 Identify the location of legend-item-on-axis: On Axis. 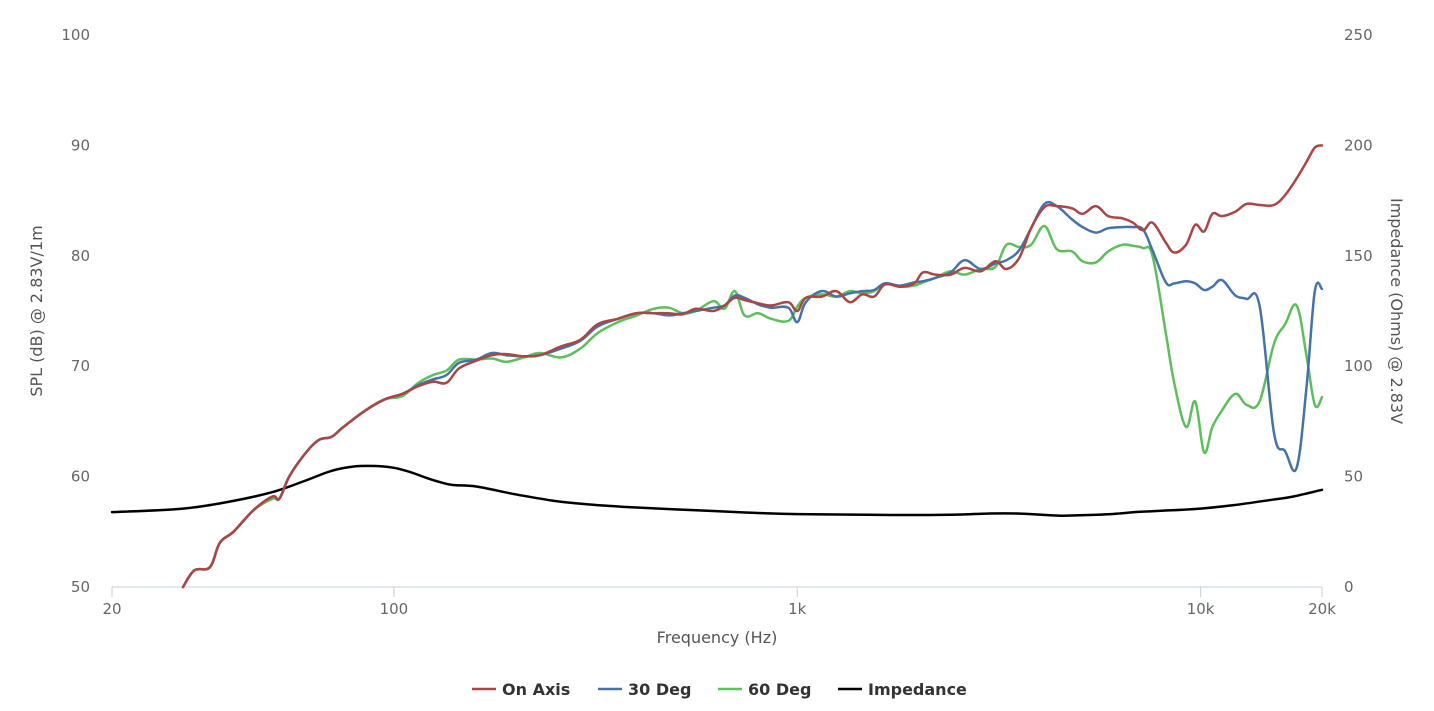
(521, 689).